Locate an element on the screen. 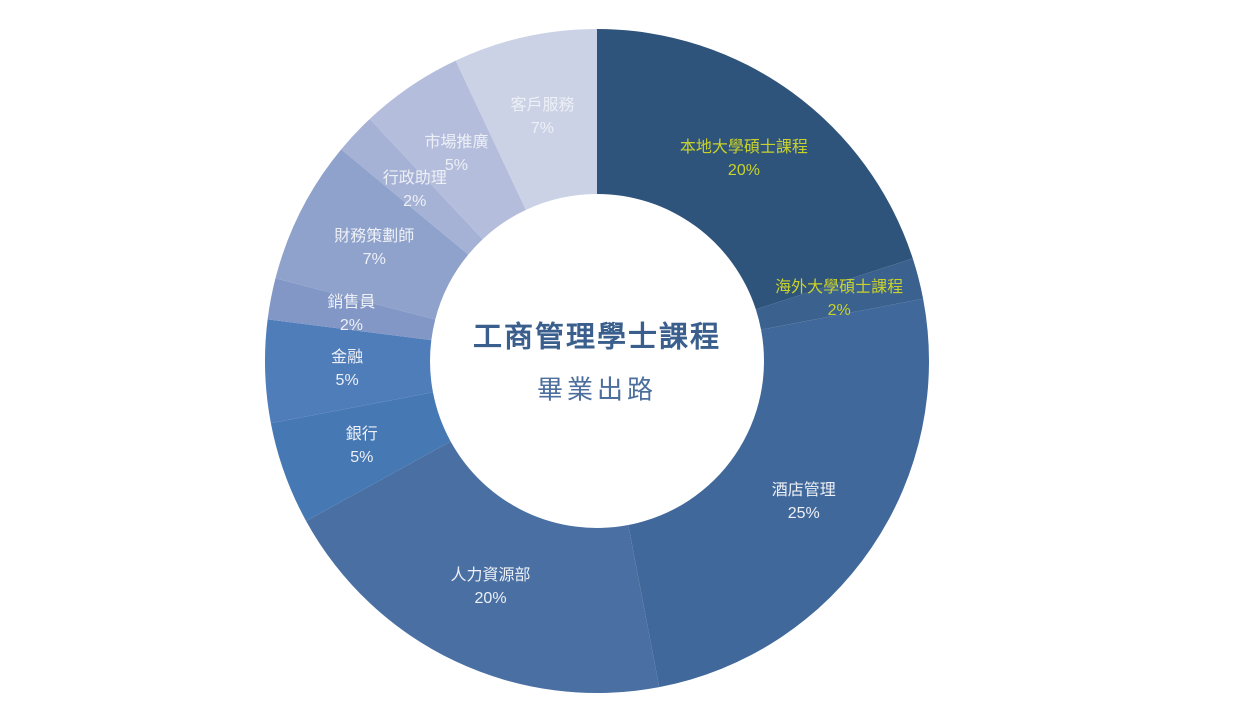 The image size is (1249, 725). chart-center-text: 工商管理學士課程 畢業出路 is located at coordinates (597, 360).